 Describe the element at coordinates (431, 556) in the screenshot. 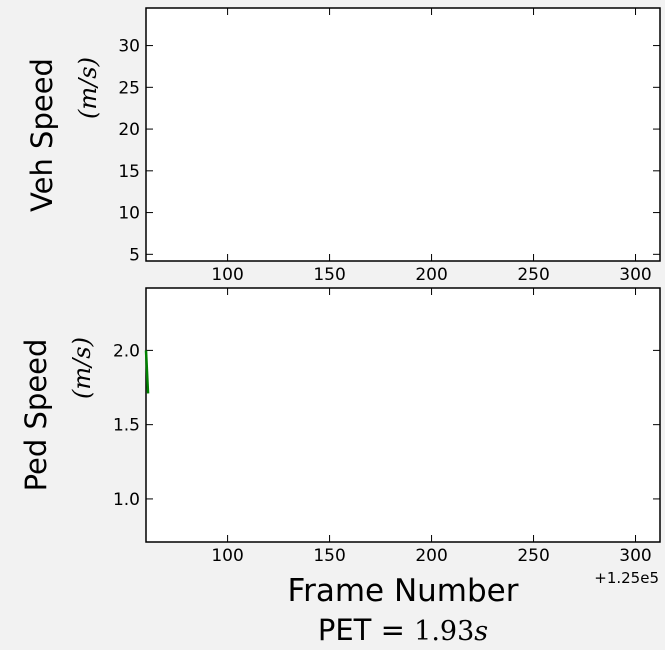

I see `bottom-x-tick-label-2: 200` at that location.